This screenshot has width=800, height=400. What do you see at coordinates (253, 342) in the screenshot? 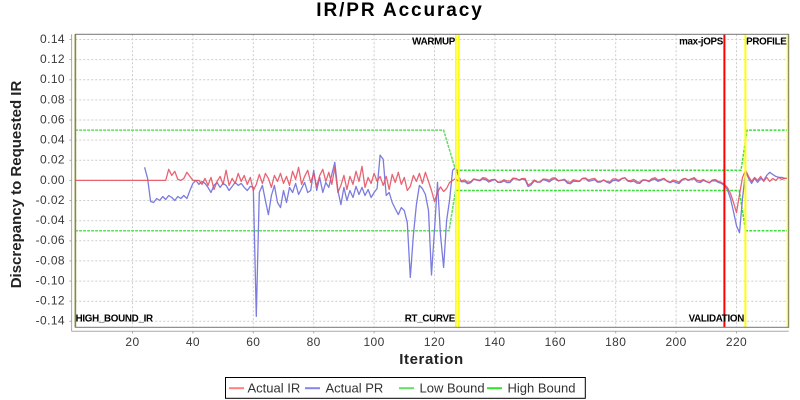
I see `svg-text: 60` at bounding box center [253, 342].